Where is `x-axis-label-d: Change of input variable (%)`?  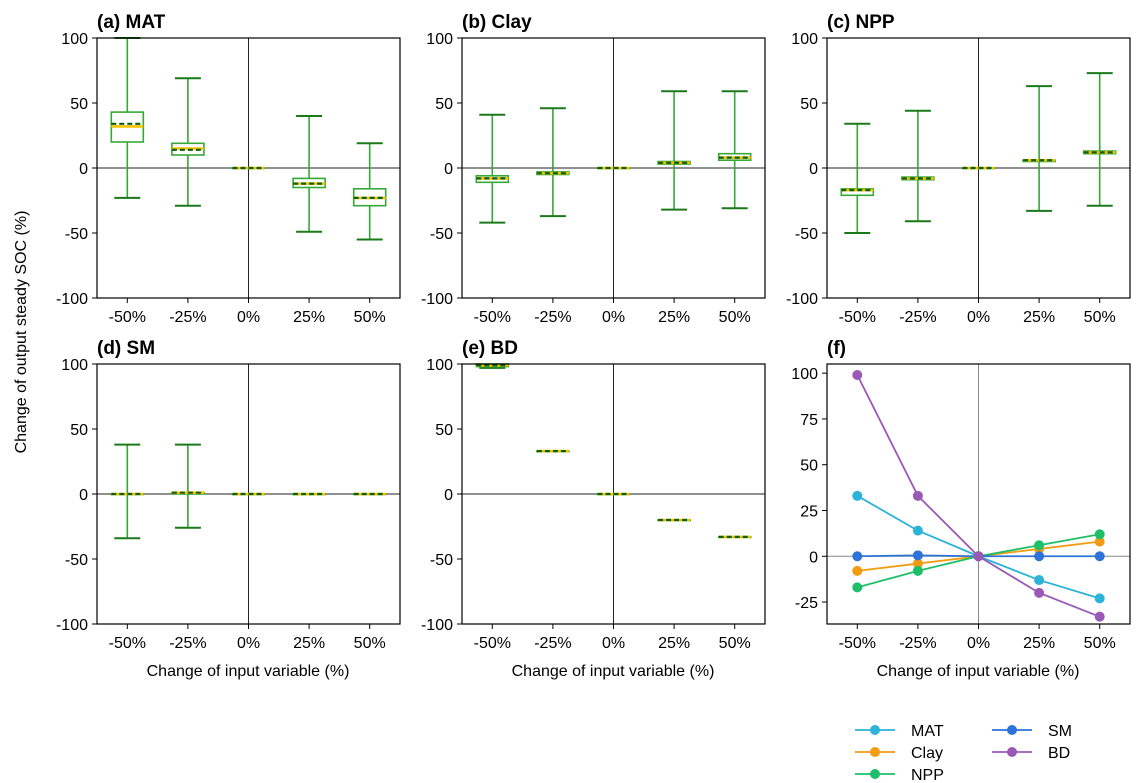 x-axis-label-d: Change of input variable (%) is located at coordinates (248, 671).